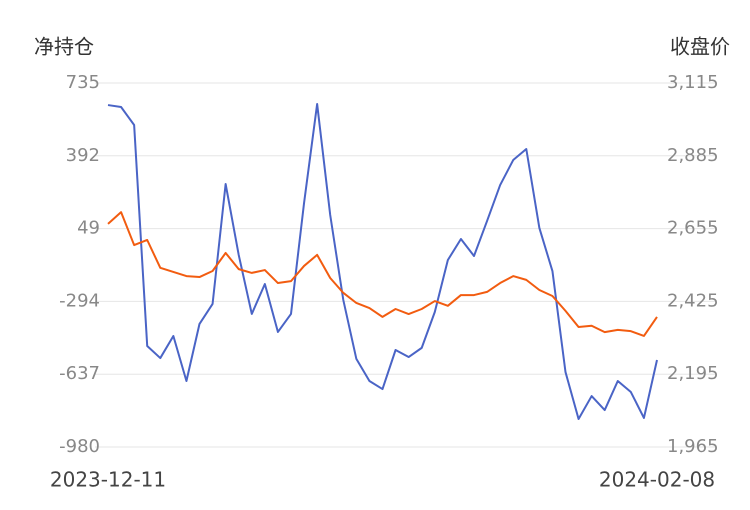  Describe the element at coordinates (693, 300) in the screenshot. I see `y2-tick-label: 2,425` at that location.